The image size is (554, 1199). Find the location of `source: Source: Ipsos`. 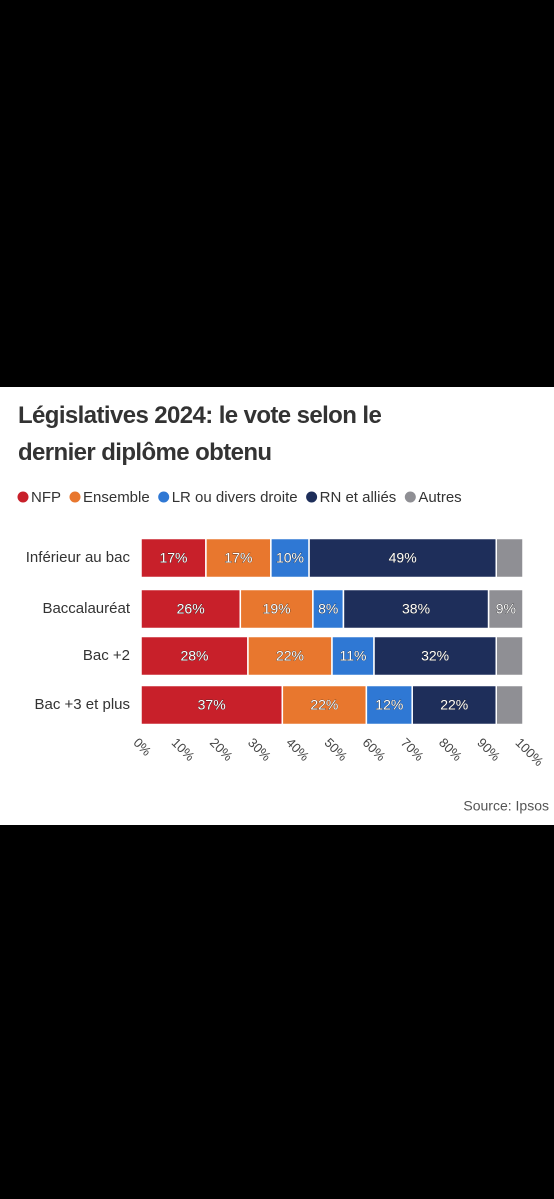

source: Source: Ipsos is located at coordinates (506, 806).